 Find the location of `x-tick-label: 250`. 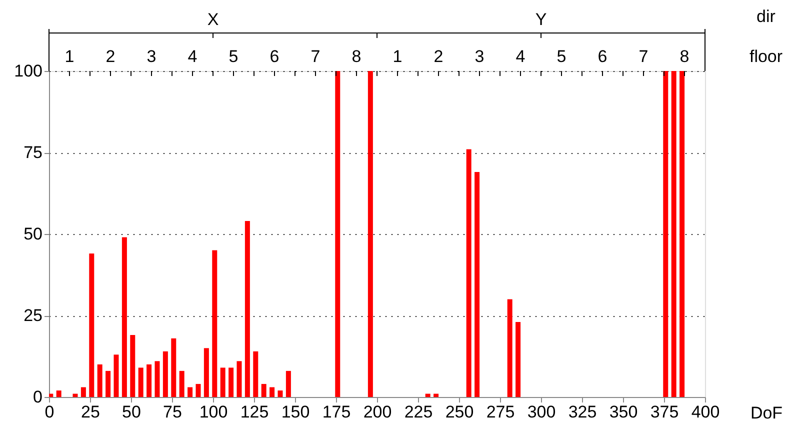

x-tick-label: 250 is located at coordinates (459, 412).